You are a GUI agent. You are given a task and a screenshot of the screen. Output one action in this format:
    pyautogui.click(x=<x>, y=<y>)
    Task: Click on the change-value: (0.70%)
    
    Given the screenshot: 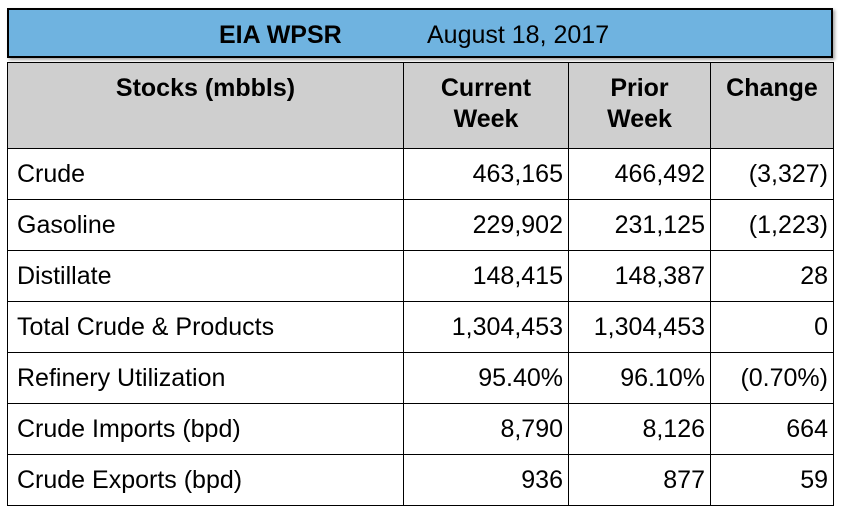 What is the action you would take?
    pyautogui.click(x=772, y=378)
    